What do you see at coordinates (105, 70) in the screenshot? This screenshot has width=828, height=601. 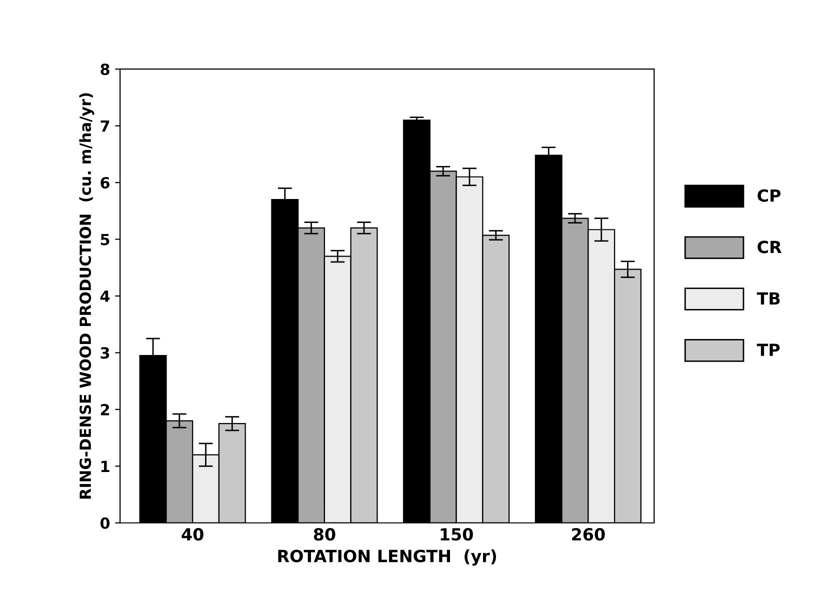 I see `y-tick-label: 8` at bounding box center [105, 70].